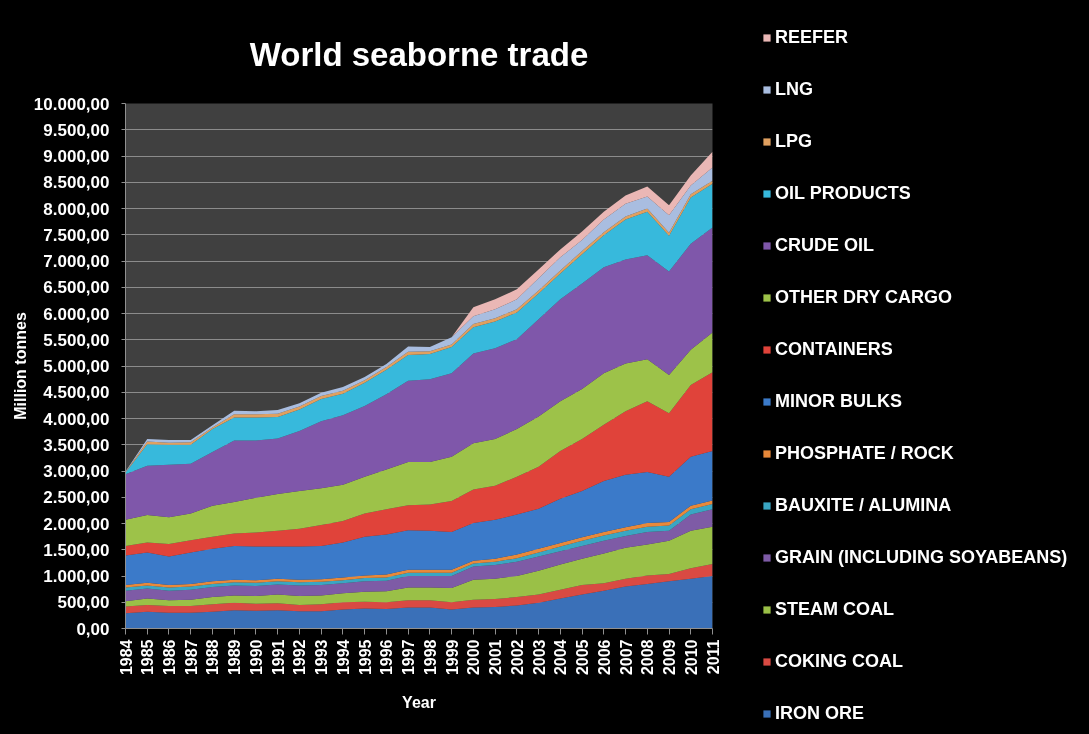  Describe the element at coordinates (126, 657) in the screenshot. I see `x-tick-label: 1984` at that location.